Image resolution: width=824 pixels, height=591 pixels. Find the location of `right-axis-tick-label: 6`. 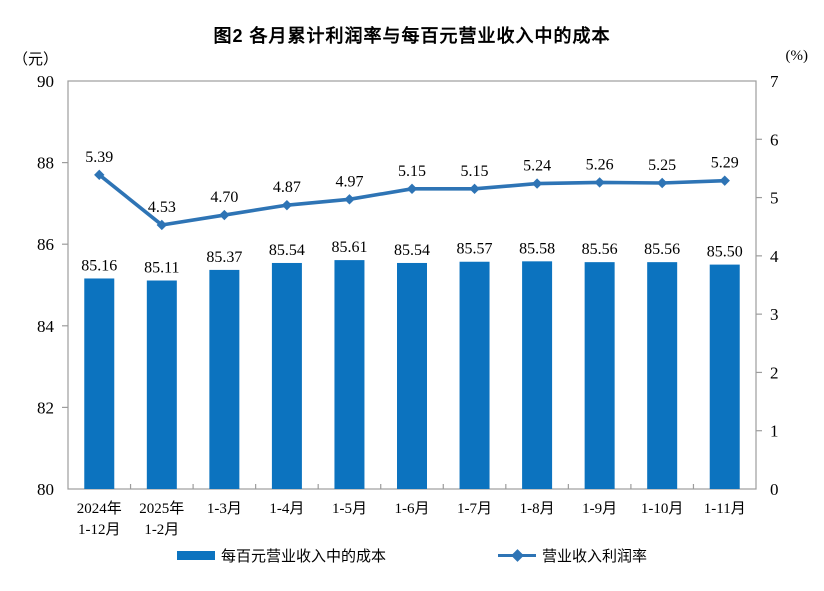

right-axis-tick-label: 6 is located at coordinates (774, 139).